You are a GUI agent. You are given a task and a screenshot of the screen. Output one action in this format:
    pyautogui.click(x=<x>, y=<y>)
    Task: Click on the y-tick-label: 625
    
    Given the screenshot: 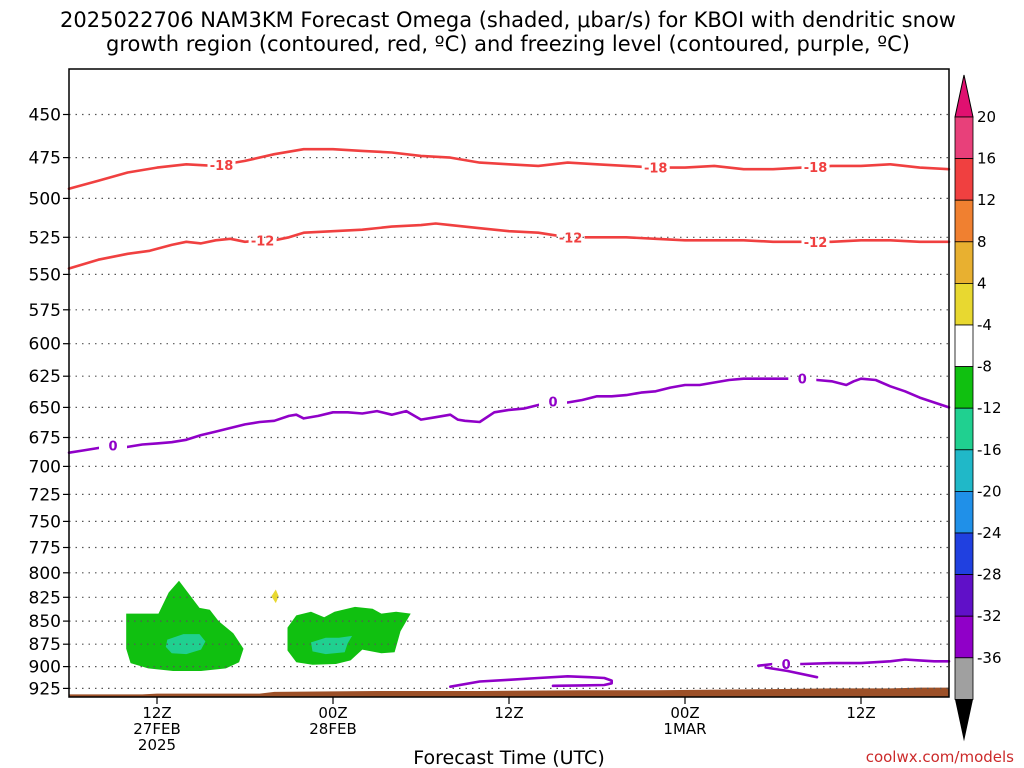 What is the action you would take?
    pyautogui.click(x=45, y=377)
    